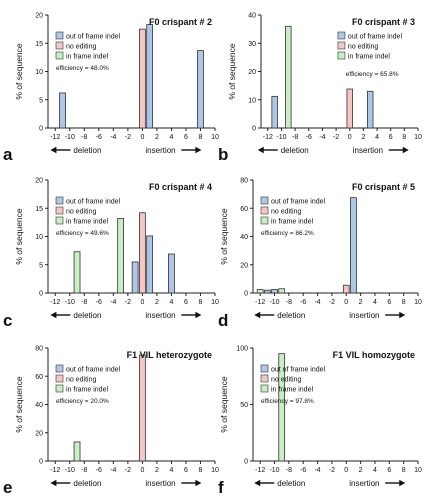 Image resolution: width=425 pixels, height=500 pixels. What do you see at coordinates (252, 44) in the screenshot?
I see `y-tick-label: 30` at bounding box center [252, 44].